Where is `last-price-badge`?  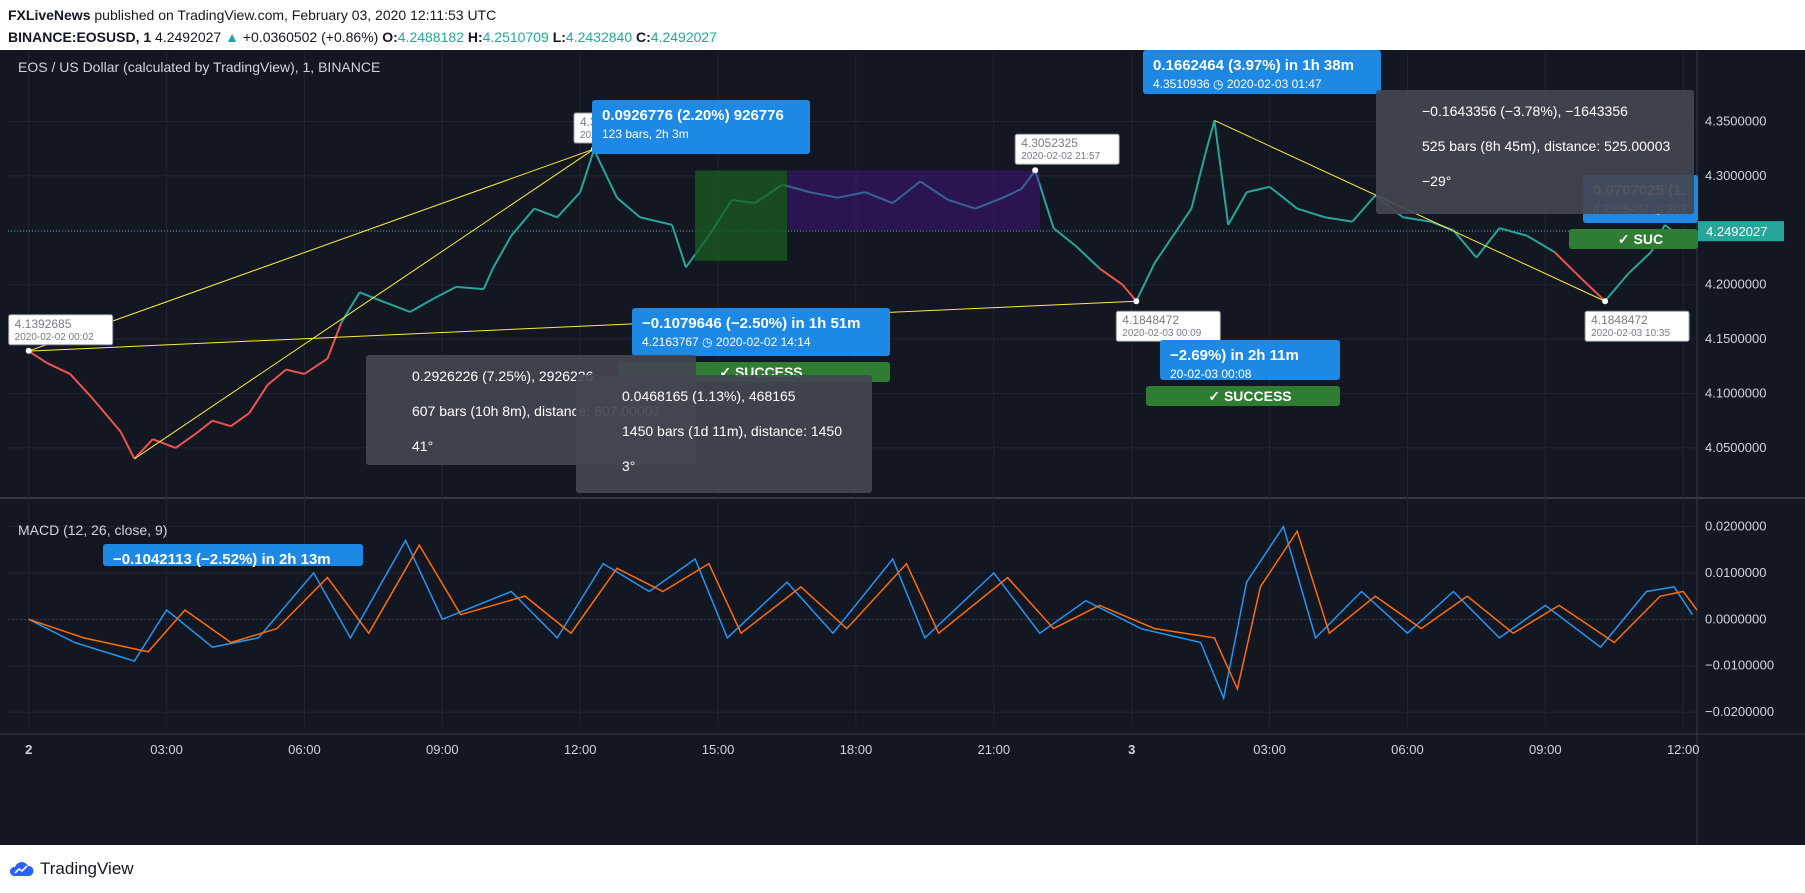
last-price-badge is located at coordinates (1741, 231).